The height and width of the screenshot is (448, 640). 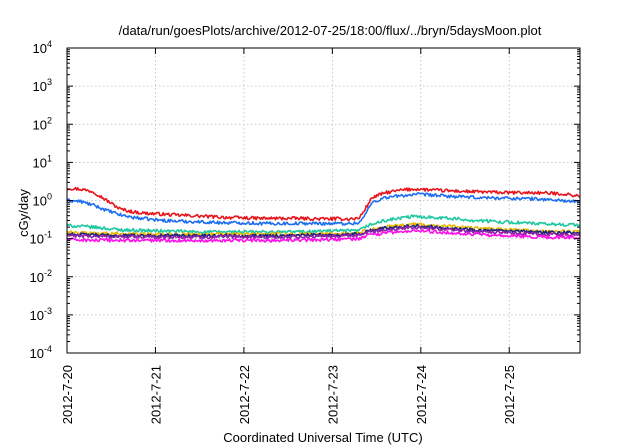 What do you see at coordinates (41, 352) in the screenshot?
I see `y-tick-label: 10⁻⁴` at bounding box center [41, 352].